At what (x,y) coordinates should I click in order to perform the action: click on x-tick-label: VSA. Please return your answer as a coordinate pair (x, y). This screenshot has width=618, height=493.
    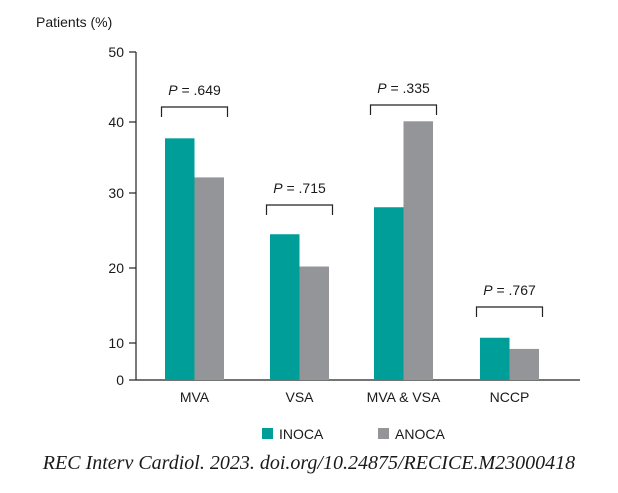
    Looking at the image, I should click on (299, 397).